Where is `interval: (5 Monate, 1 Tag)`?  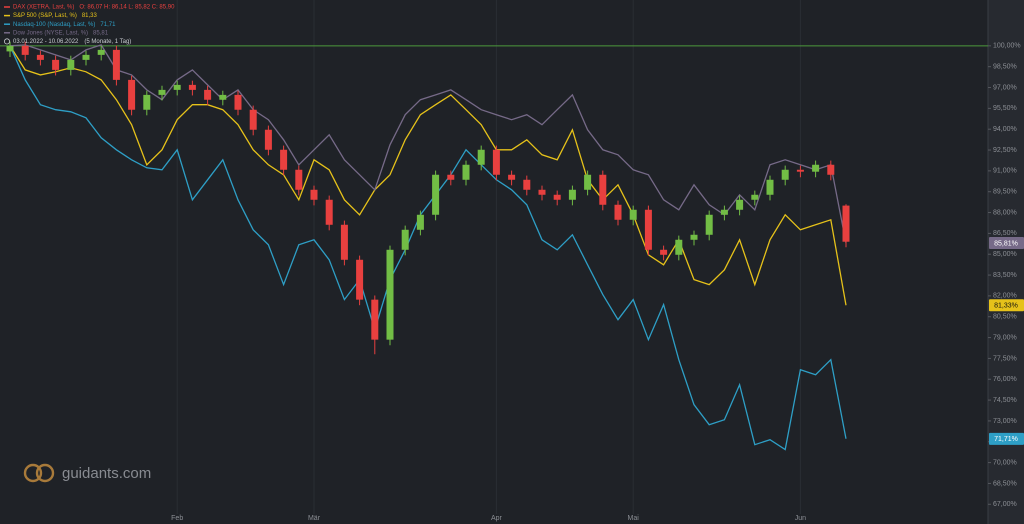
interval: (5 Monate, 1 Tag) is located at coordinates (107, 42).